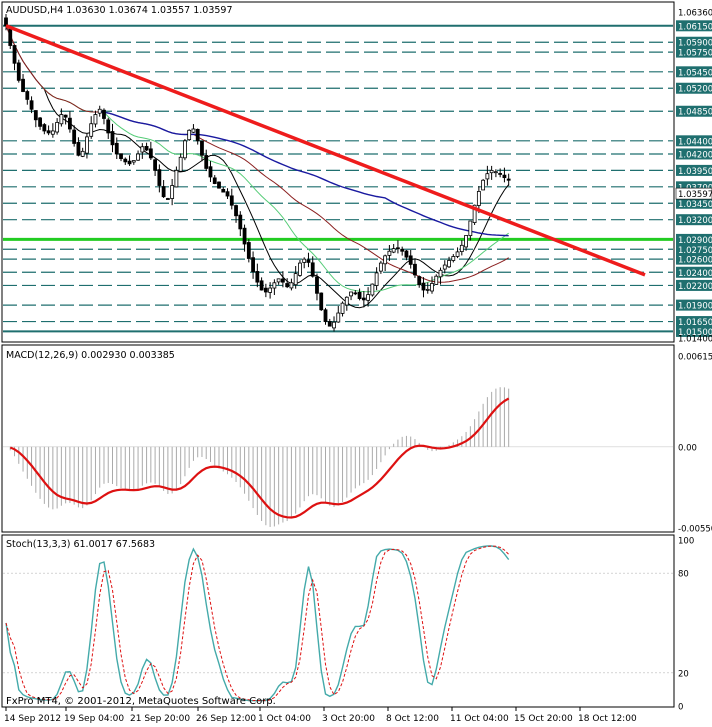 Image resolution: width=712 pixels, height=727 pixels. Describe the element at coordinates (695, 90) in the screenshot. I see `price-level-label: 1.05200` at that location.